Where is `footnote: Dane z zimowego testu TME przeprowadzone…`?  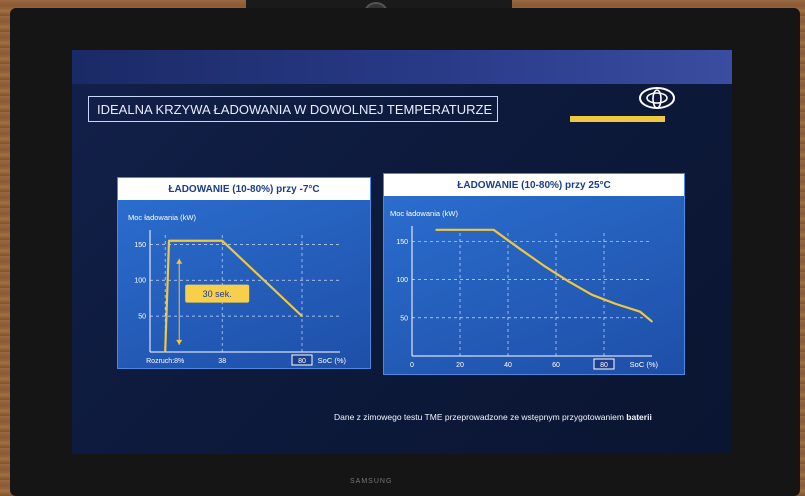 footnote: Dane z zimowego testu TME przeprowadzone… is located at coordinates (493, 417).